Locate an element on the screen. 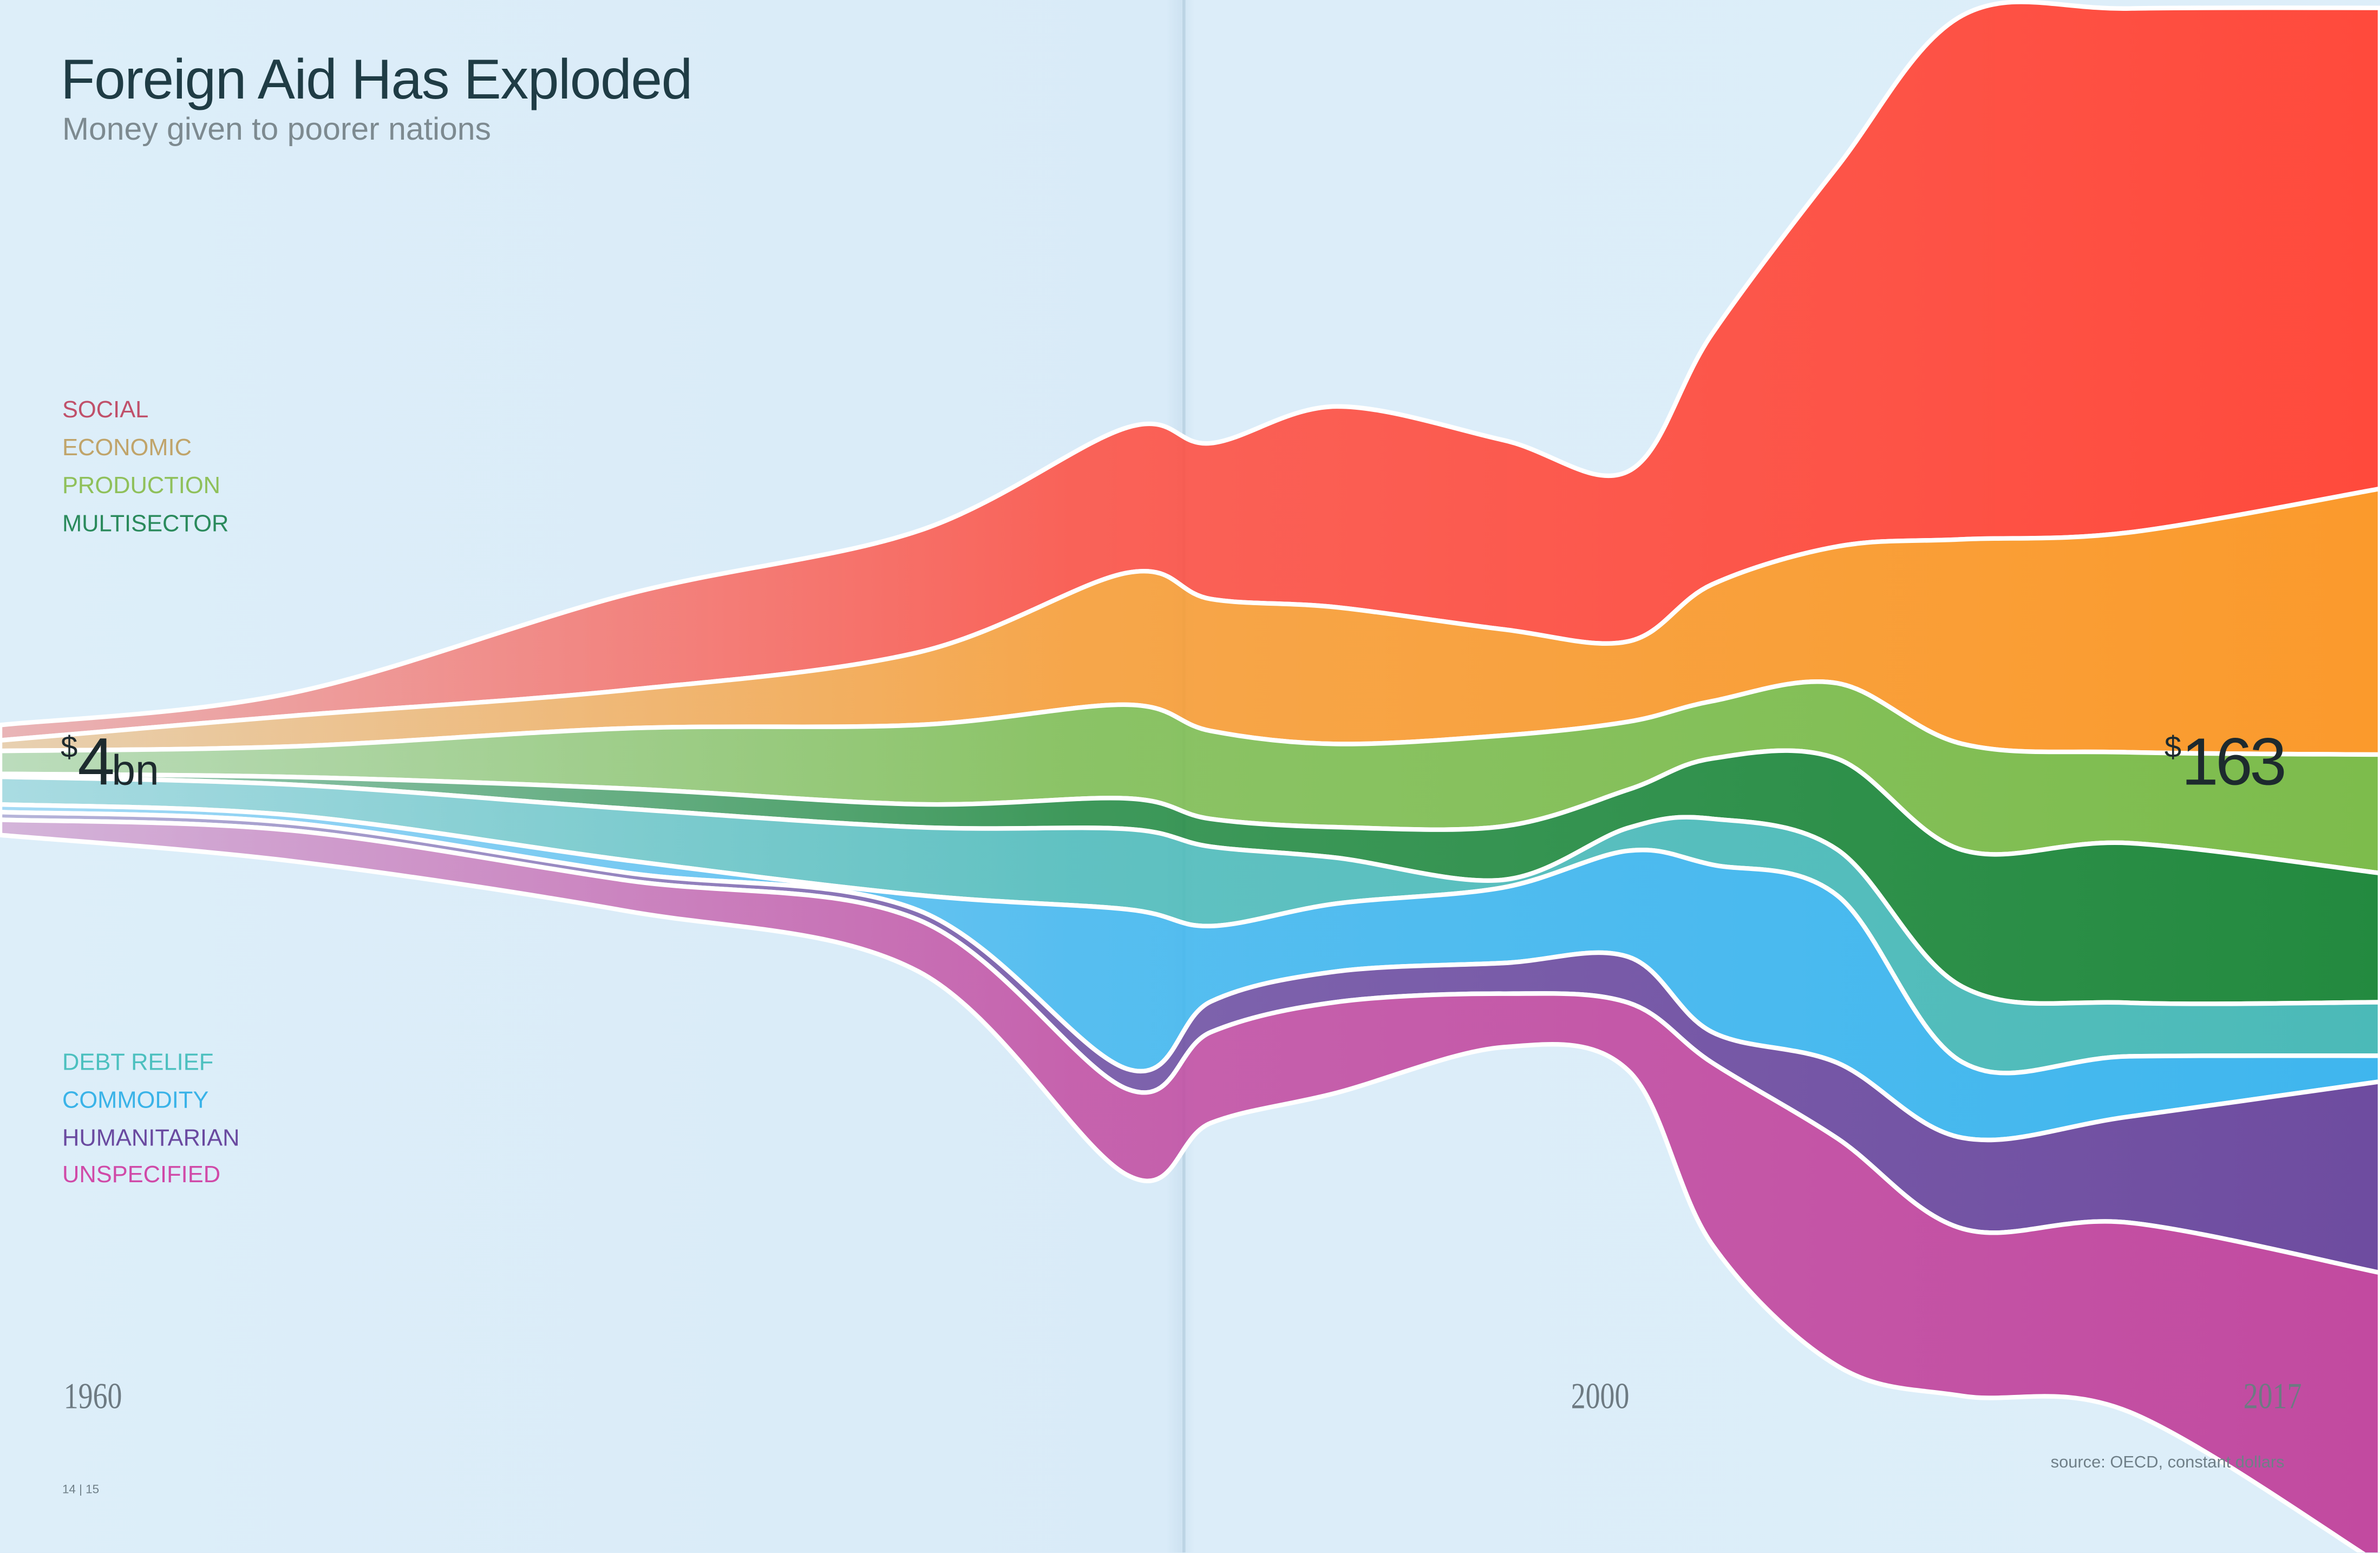 Image resolution: width=2380 pixels, height=1553 pixels. end-value-label: $163 is located at coordinates (2225, 763).